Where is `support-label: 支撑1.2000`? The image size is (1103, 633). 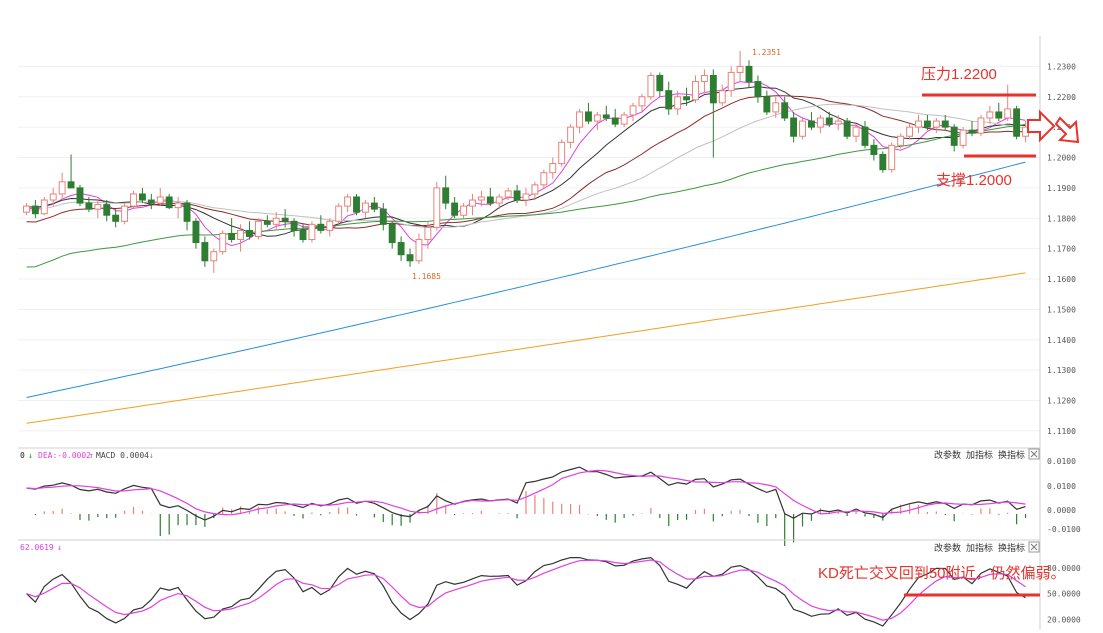 support-label: 支撑1.2000 is located at coordinates (974, 180).